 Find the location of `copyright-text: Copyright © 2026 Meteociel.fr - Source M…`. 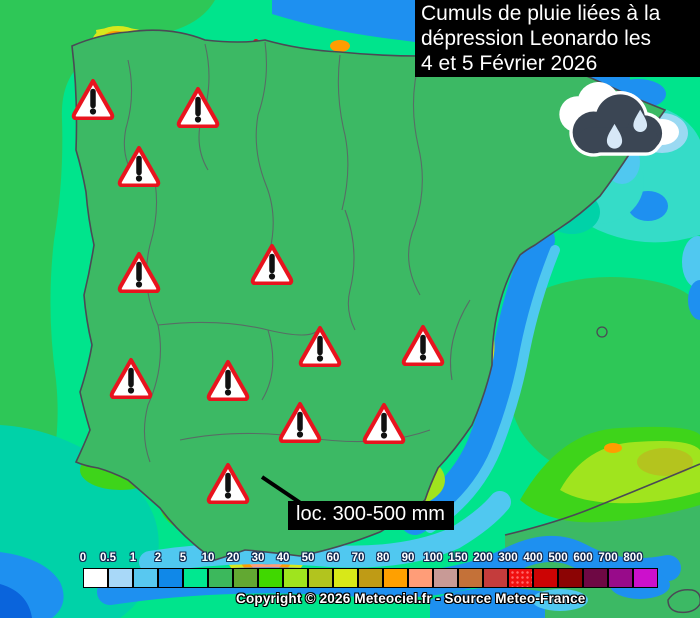

copyright-text: Copyright © 2026 Meteociel.fr - Source M… is located at coordinates (411, 598).